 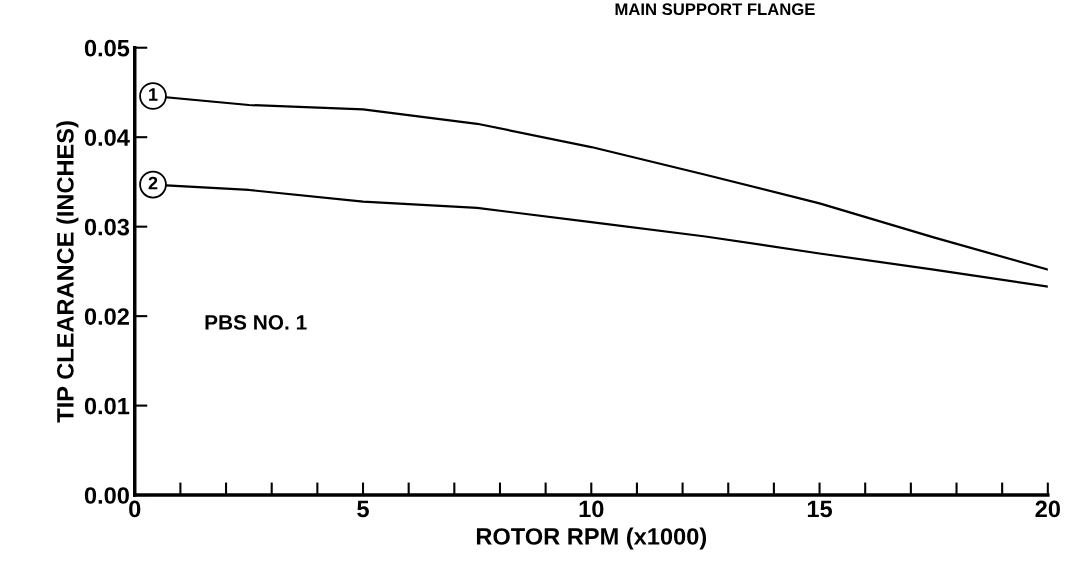 What do you see at coordinates (107, 406) in the screenshot?
I see `y-tick-label: 0.01` at bounding box center [107, 406].